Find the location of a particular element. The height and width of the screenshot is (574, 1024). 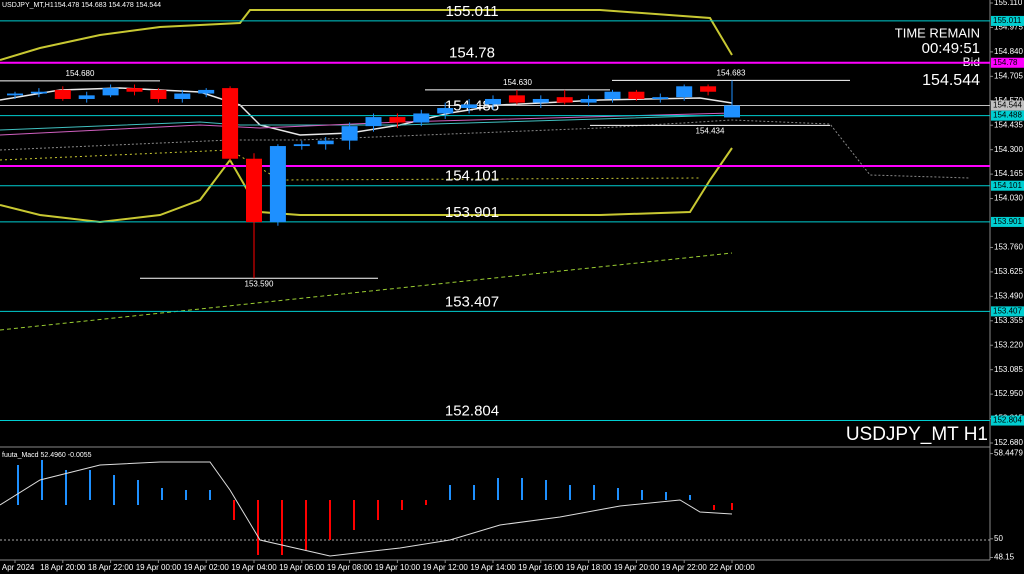

level-tag-label: 155.011 is located at coordinates (1007, 20).